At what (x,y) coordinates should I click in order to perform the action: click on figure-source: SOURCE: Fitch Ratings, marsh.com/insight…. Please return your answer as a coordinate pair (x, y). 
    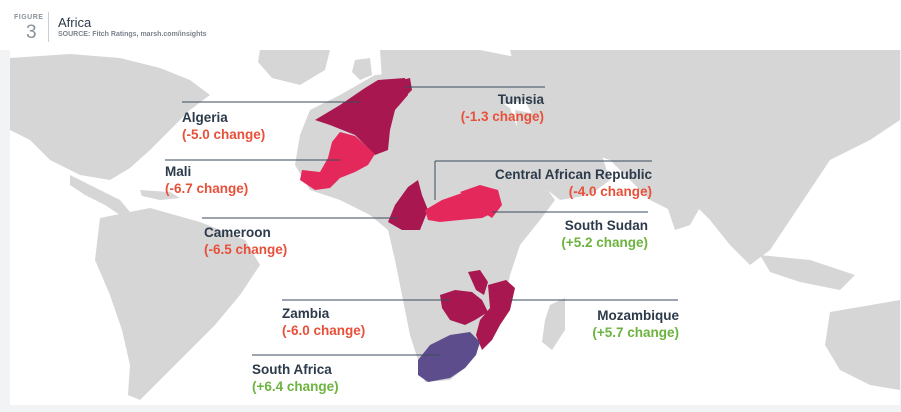
    Looking at the image, I should click on (132, 34).